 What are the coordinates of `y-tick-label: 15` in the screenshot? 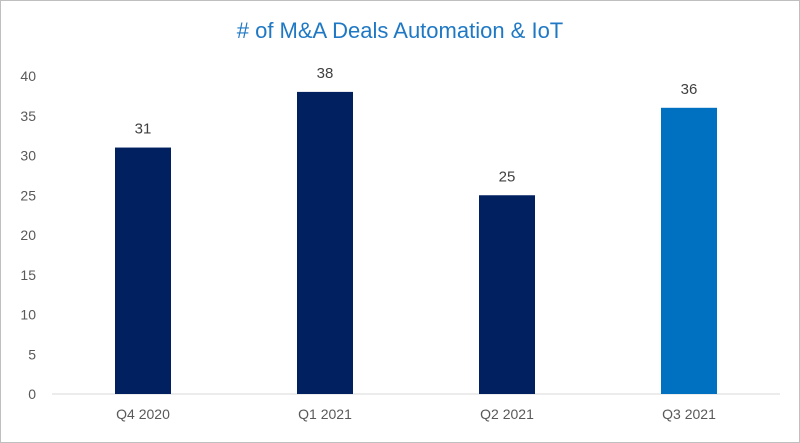 It's located at (28, 275).